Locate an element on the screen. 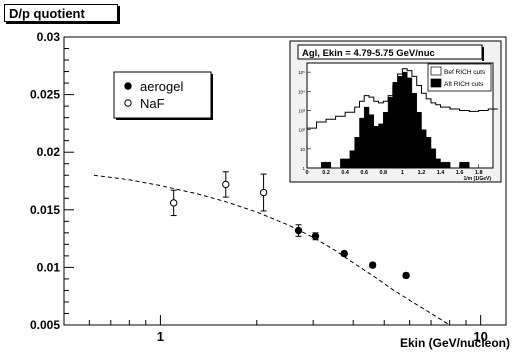 The width and height of the screenshot is (516, 356). inset-x-tick-label: 0 is located at coordinates (306, 173).